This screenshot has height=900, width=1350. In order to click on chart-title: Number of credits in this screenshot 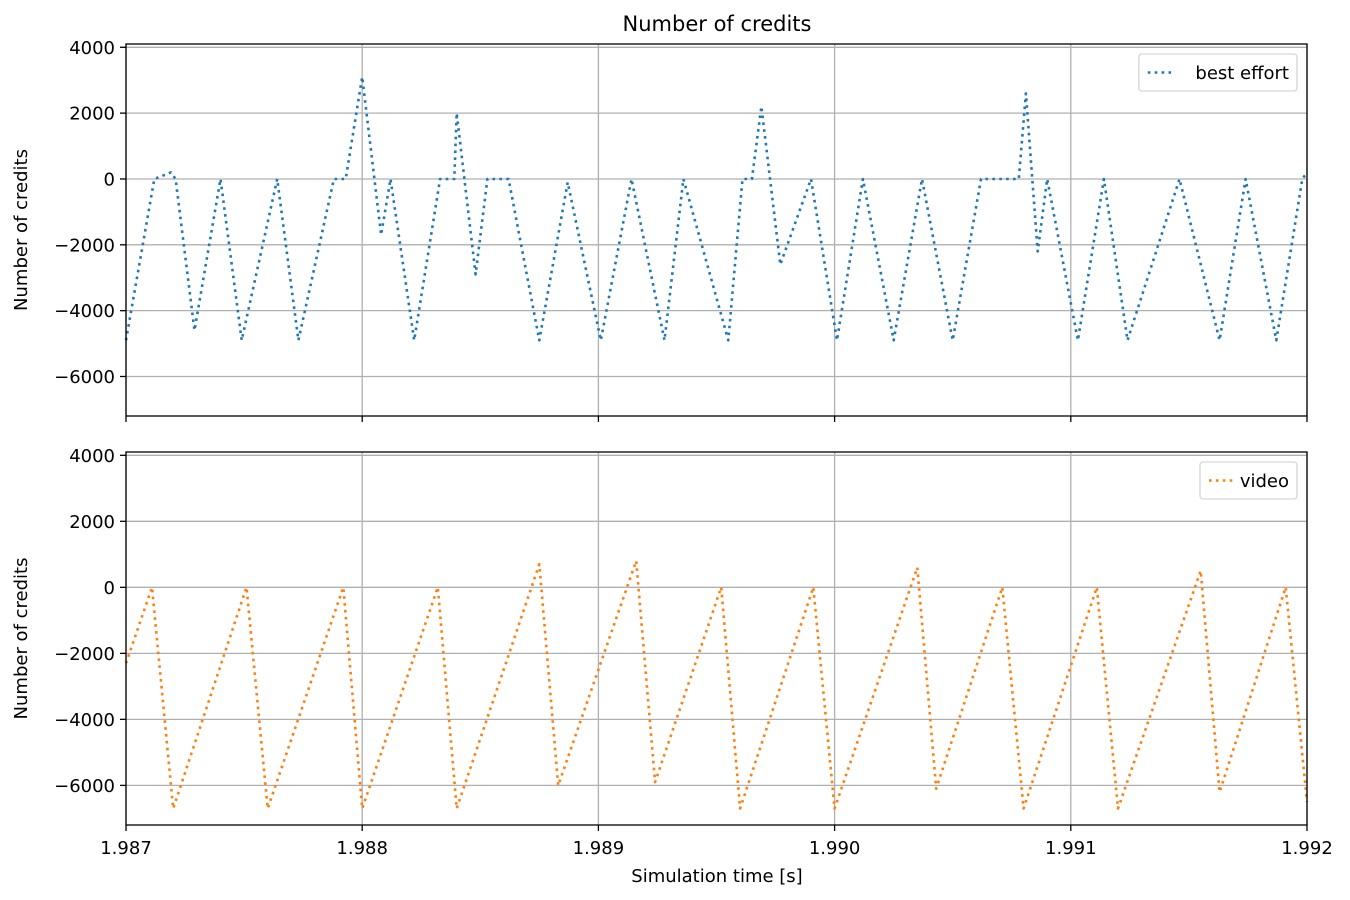, I will do `click(717, 24)`.